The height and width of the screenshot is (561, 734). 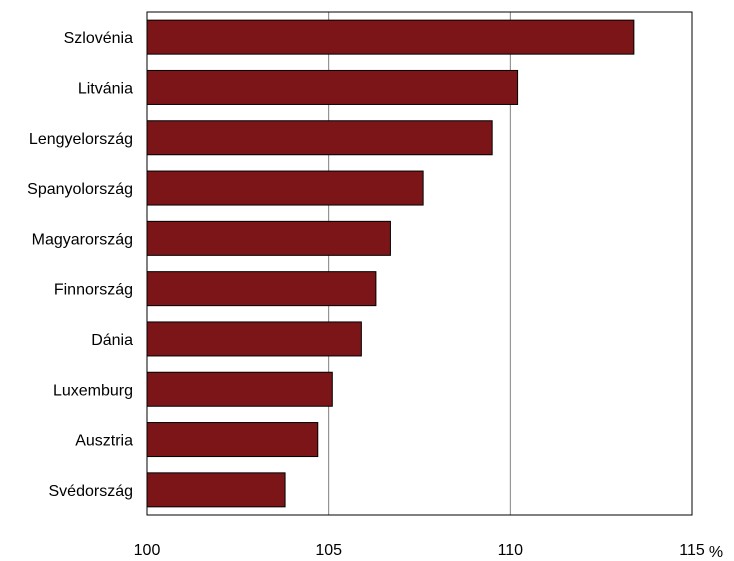 What do you see at coordinates (93, 290) in the screenshot?
I see `category-label: Finnország` at bounding box center [93, 290].